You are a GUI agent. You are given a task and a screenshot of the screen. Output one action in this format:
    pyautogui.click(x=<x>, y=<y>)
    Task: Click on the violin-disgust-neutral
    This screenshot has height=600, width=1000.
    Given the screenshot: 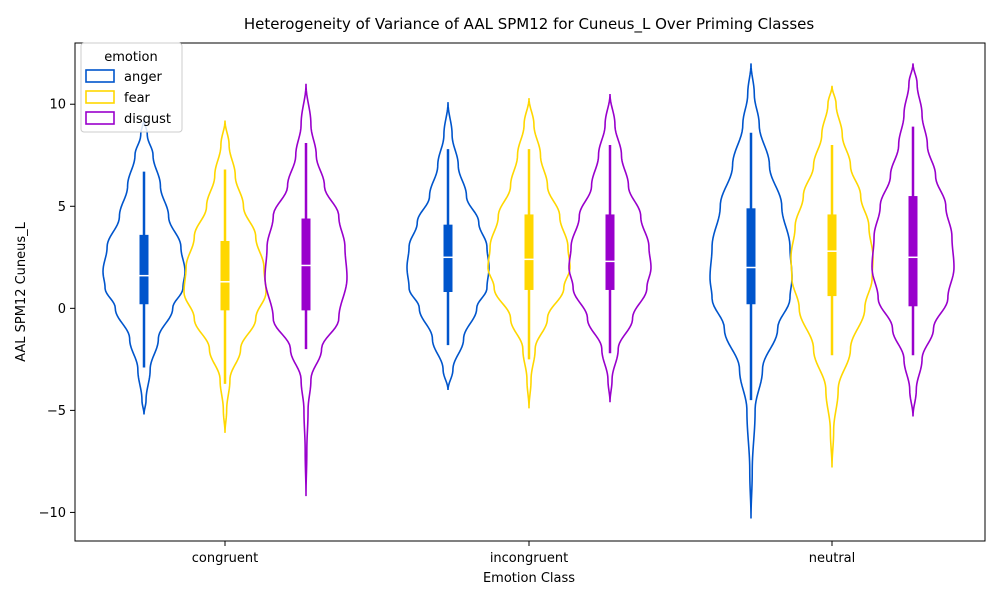 What is the action you would take?
    pyautogui.click(x=913, y=240)
    